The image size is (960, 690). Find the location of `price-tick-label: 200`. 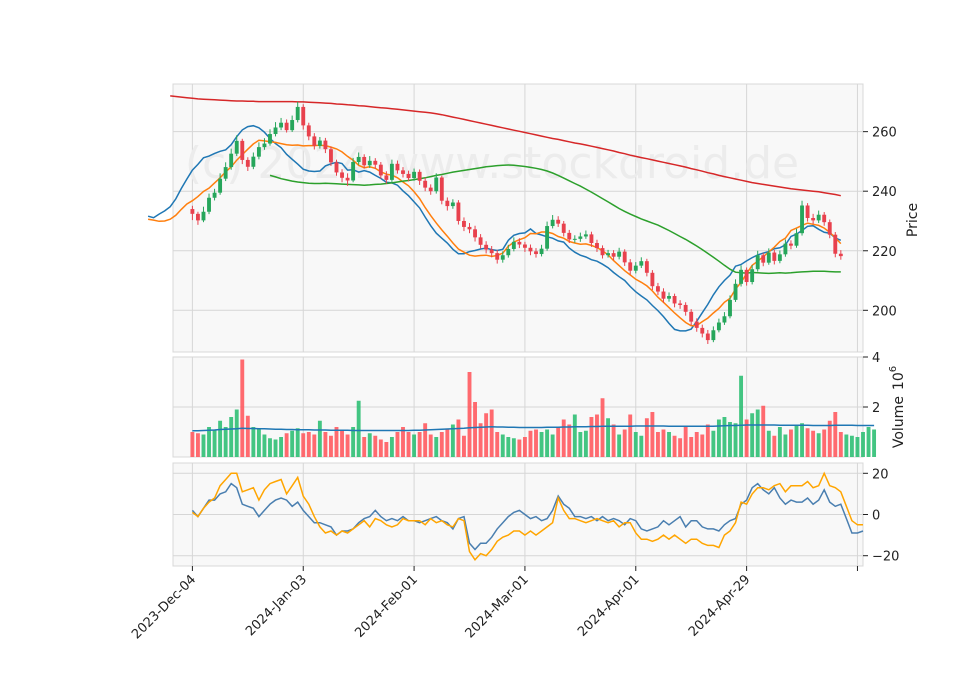

price-tick-label: 200 is located at coordinates (884, 311).